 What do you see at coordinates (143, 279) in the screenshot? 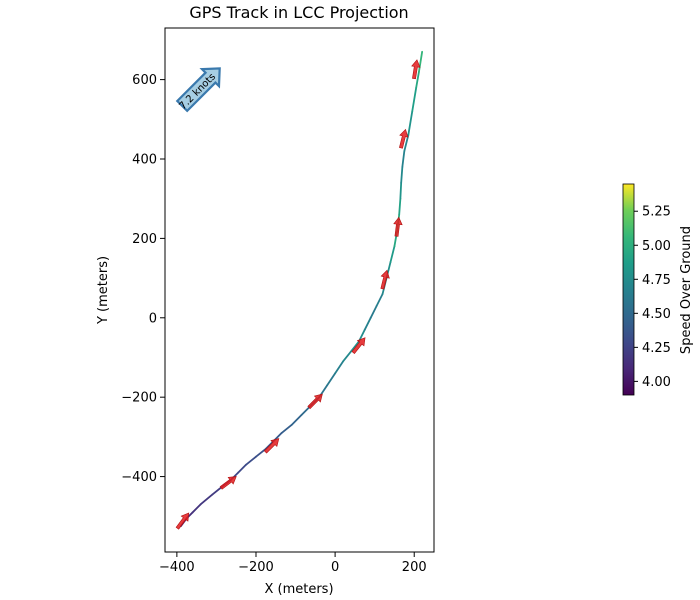
I see `y-axis-ticks: −400 −200 0 200 400 600` at bounding box center [143, 279].